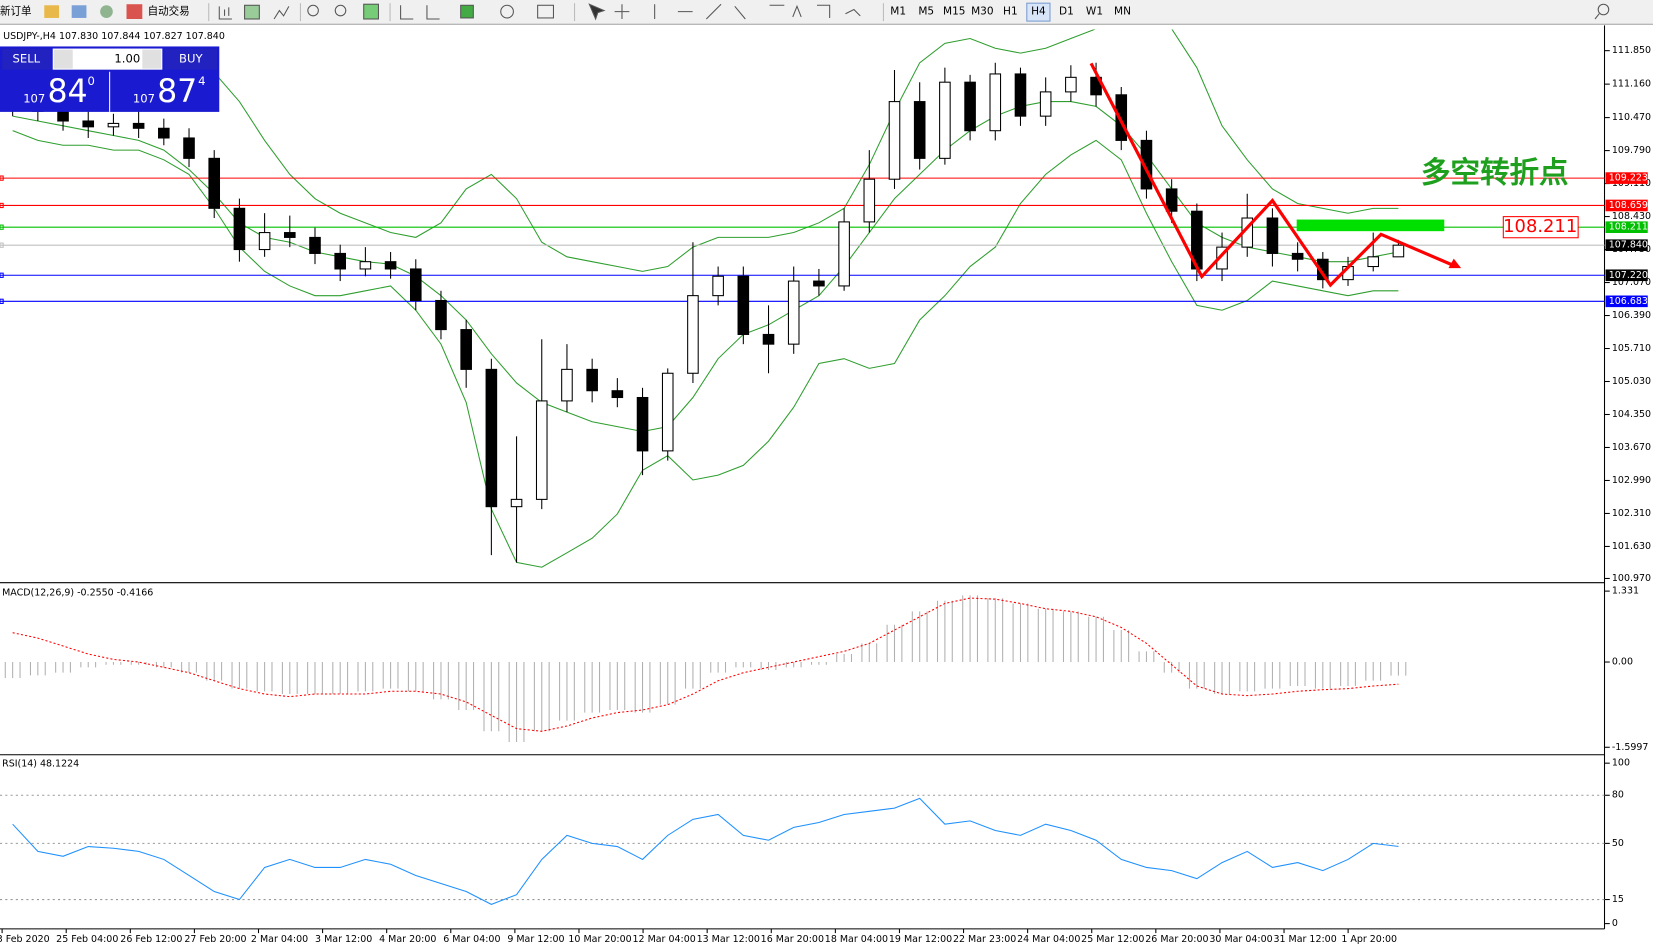 The width and height of the screenshot is (1653, 950). Describe the element at coordinates (792, 939) in the screenshot. I see `time-label: 16 Mar 20:00` at that location.